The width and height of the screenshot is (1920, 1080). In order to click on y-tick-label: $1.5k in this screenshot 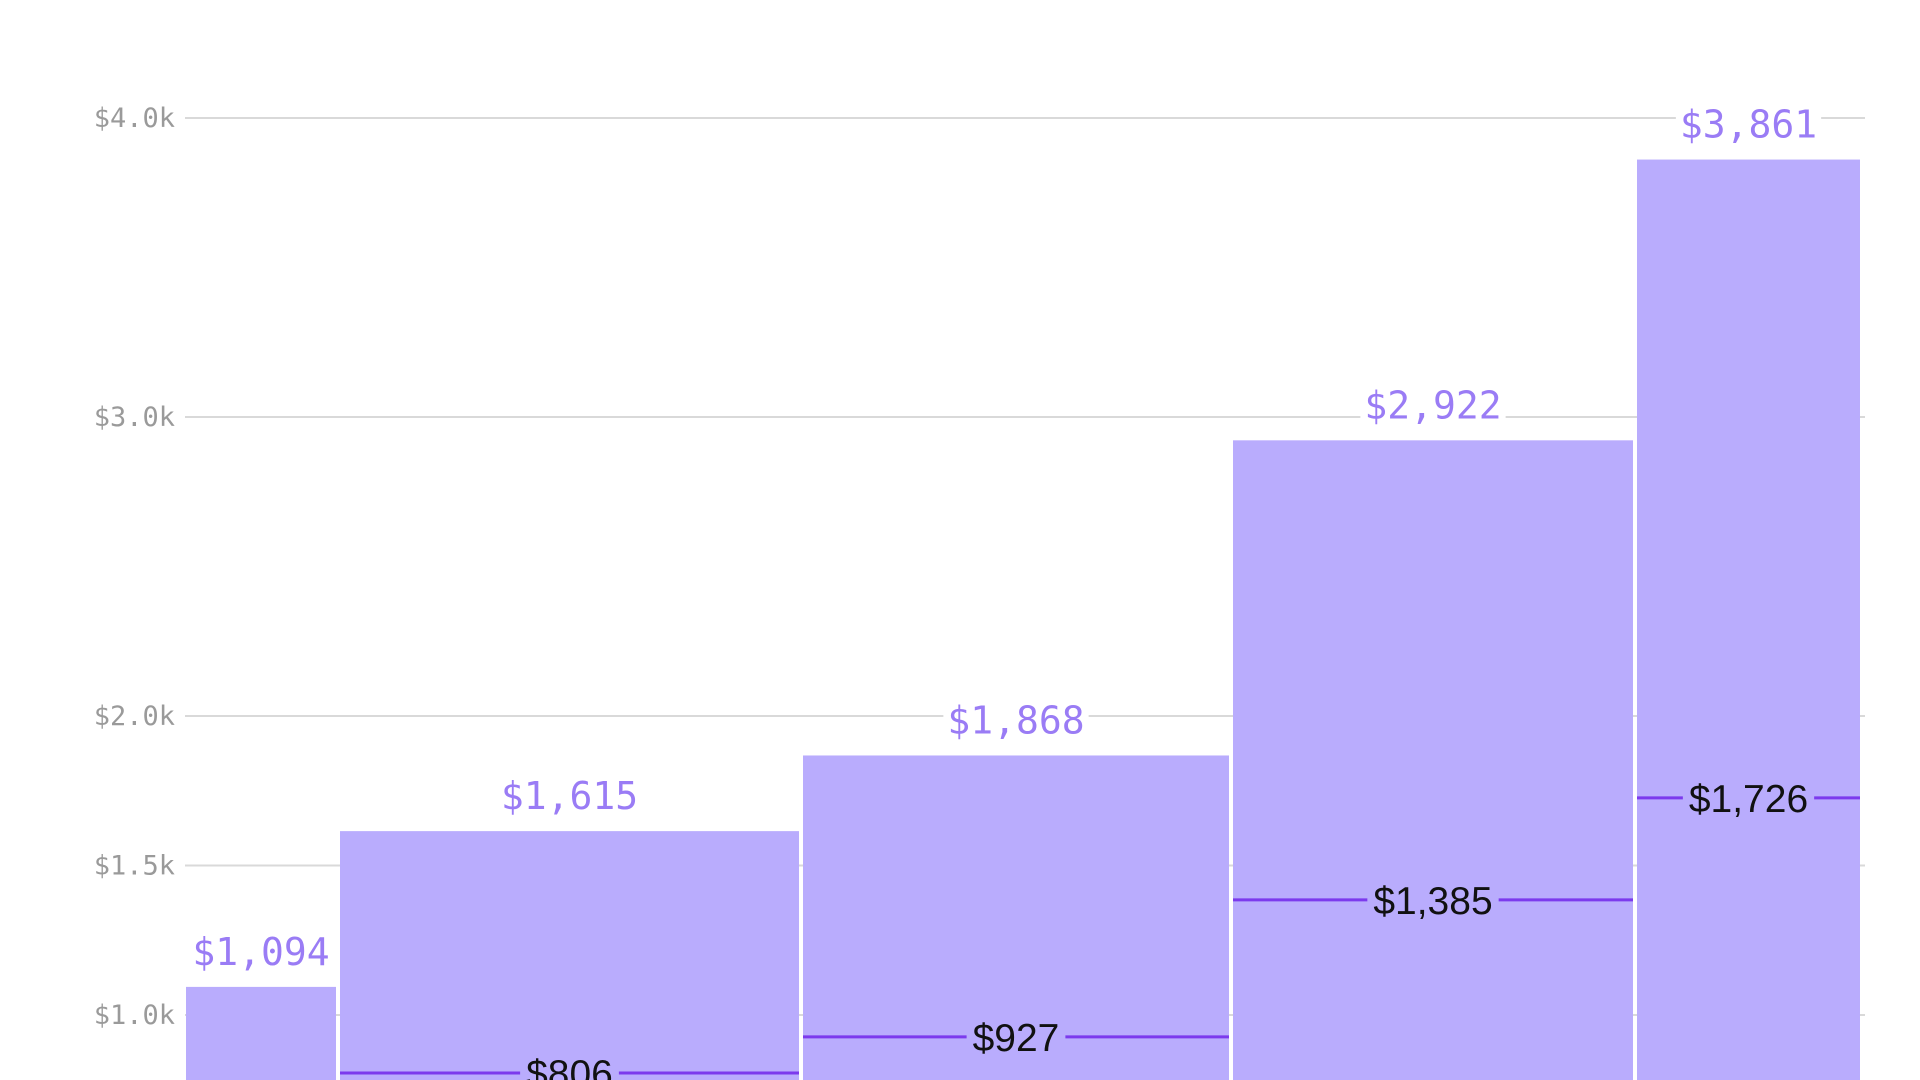, I will do `click(134, 866)`.